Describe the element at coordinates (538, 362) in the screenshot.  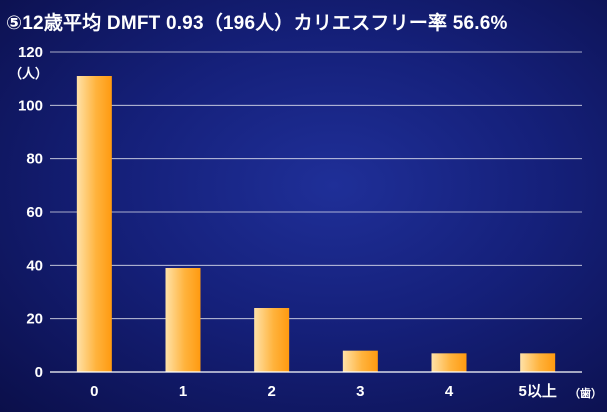
I see `bar-5以上` at that location.